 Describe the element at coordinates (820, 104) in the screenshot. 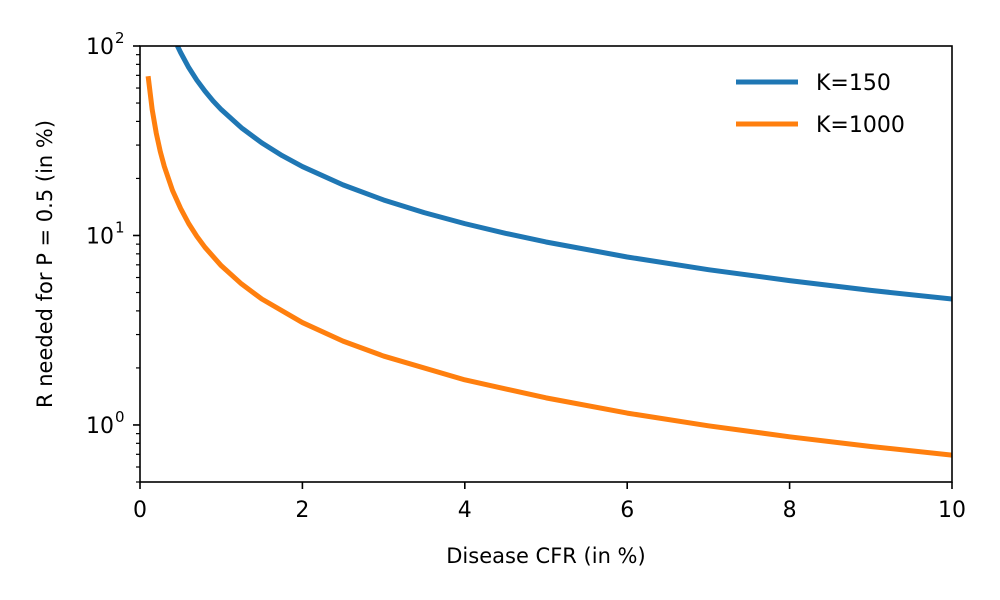

I see `legend: K=150 K=1000` at that location.